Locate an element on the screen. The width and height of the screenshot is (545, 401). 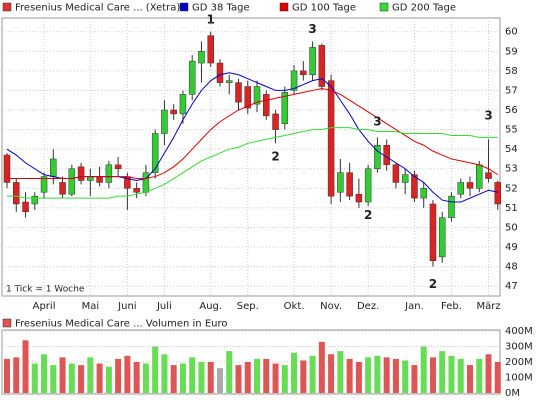
x-tick-label: Juli is located at coordinates (164, 306).